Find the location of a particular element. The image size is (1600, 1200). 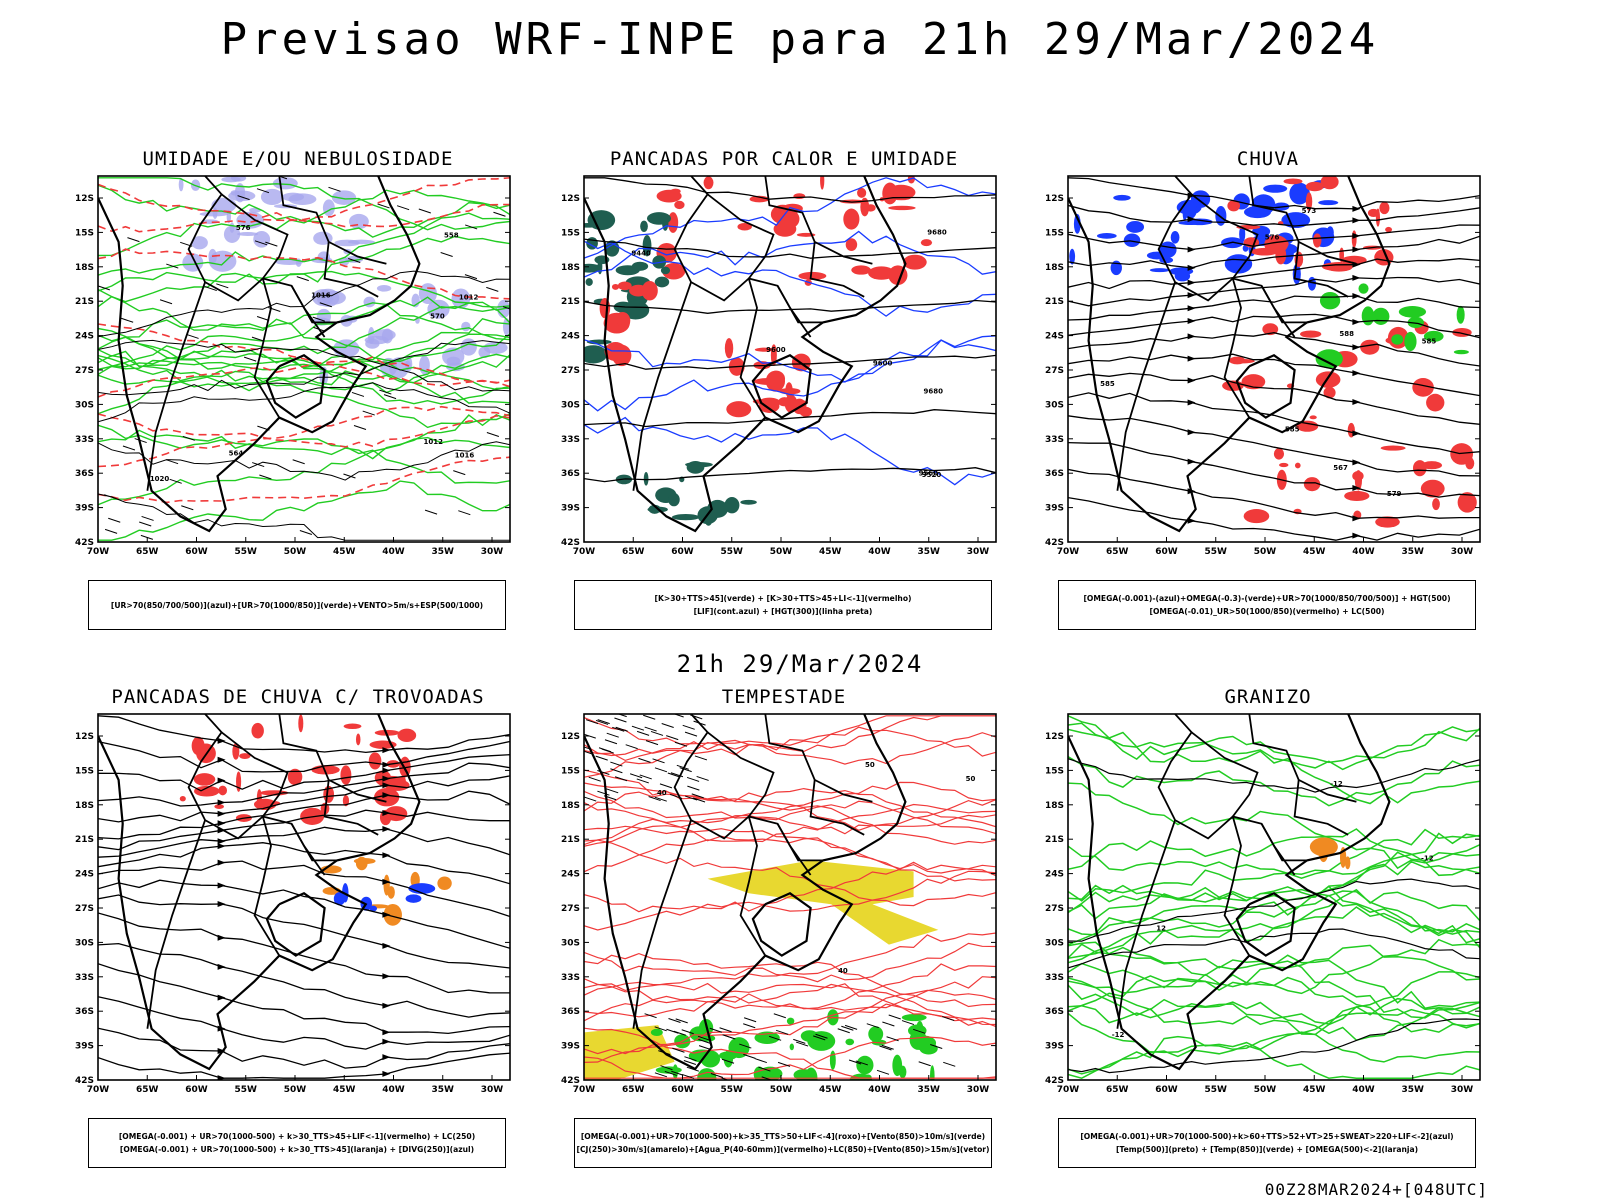

lat-tick-label: 12S is located at coordinates (570, 737).